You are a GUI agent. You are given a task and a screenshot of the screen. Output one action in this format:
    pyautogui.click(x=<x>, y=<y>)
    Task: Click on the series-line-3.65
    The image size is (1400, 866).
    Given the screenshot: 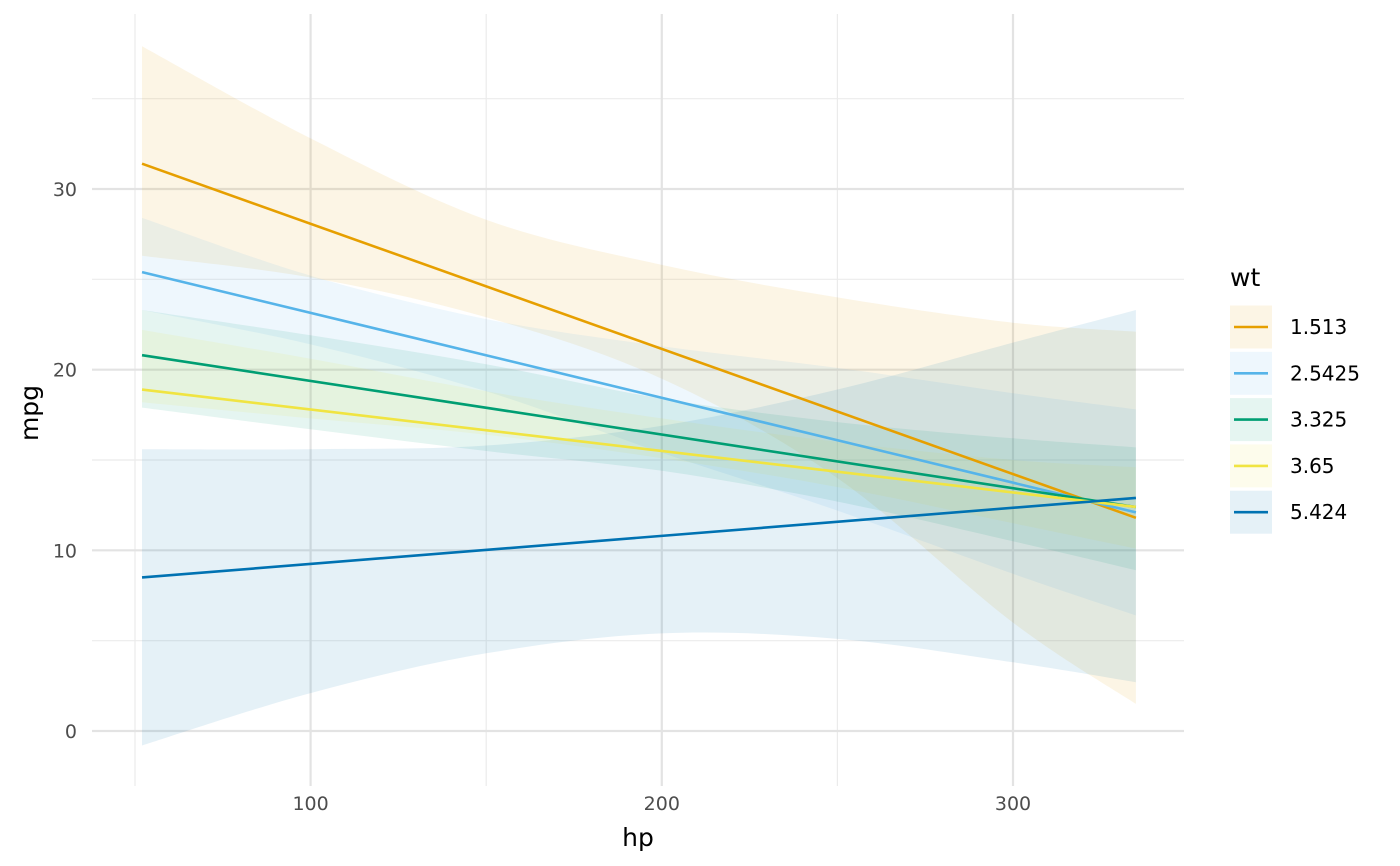 What is the action you would take?
    pyautogui.click(x=639, y=448)
    